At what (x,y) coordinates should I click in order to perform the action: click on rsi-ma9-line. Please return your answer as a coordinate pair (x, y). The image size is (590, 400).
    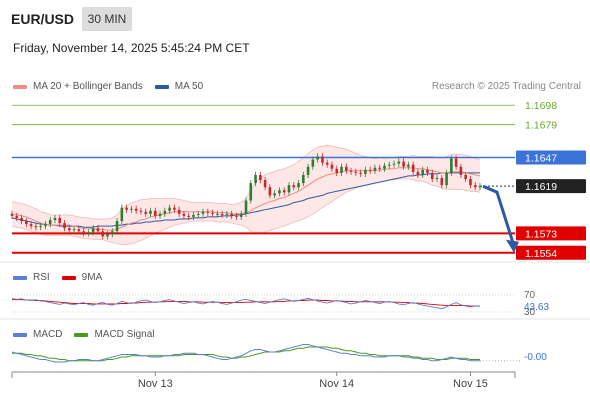
    Looking at the image, I should click on (246, 303).